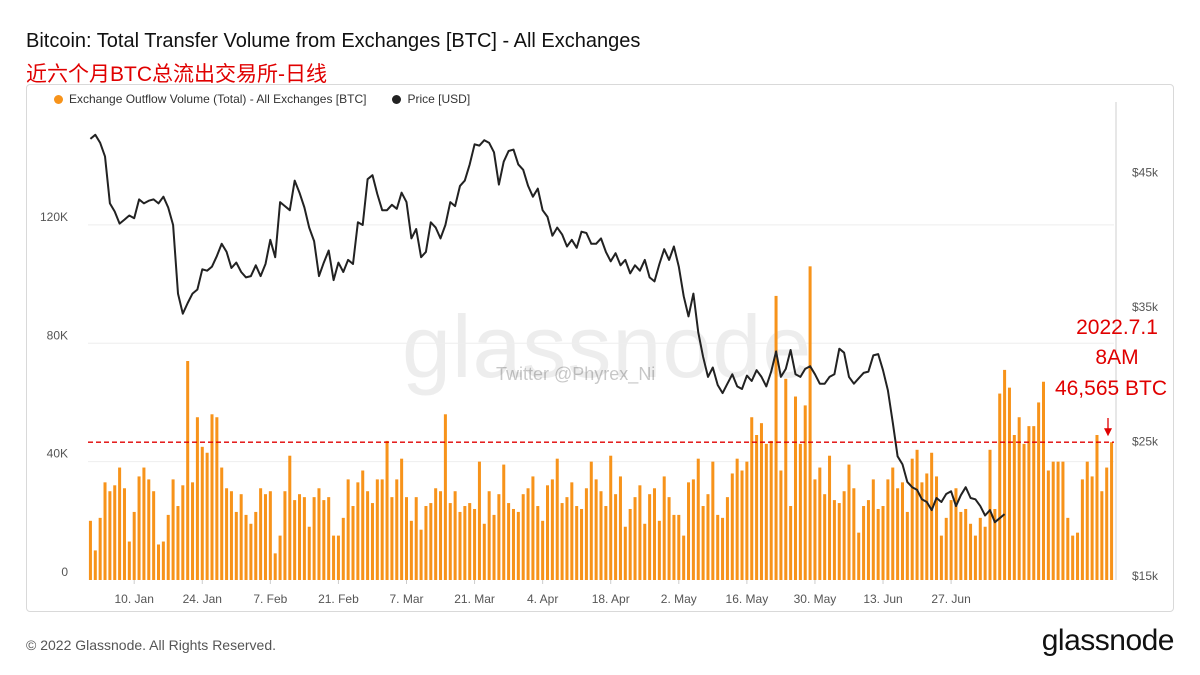 The image size is (1200, 675). Describe the element at coordinates (576, 374) in the screenshot. I see `watermark-twitter: Twitter @Phyrex_Ni` at that location.